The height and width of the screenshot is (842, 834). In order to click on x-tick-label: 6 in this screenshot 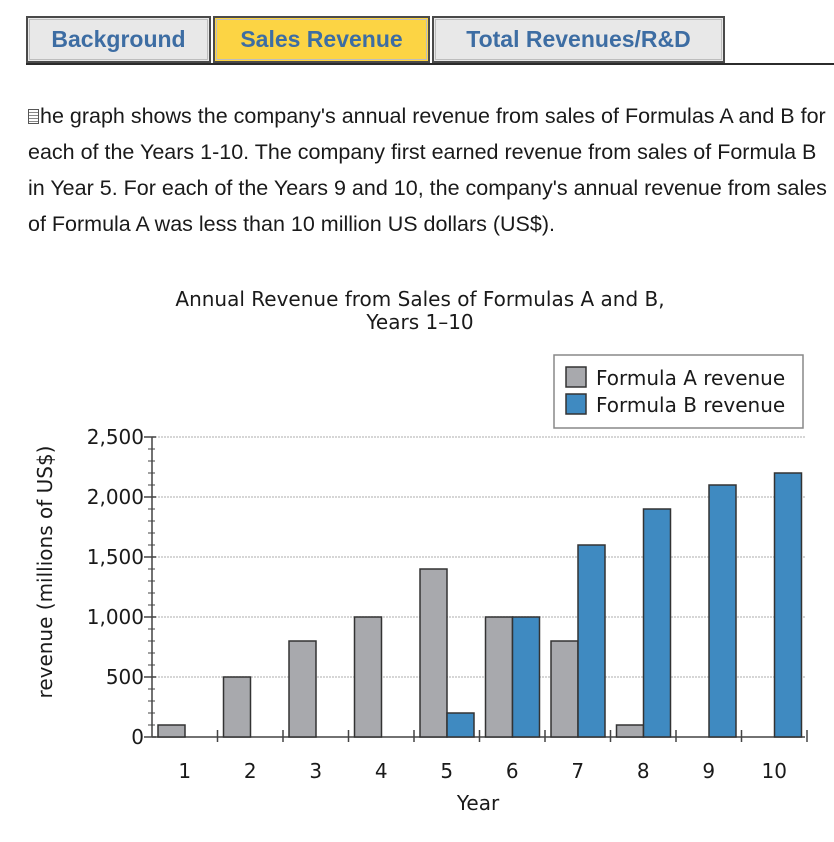, I will do `click(512, 771)`.